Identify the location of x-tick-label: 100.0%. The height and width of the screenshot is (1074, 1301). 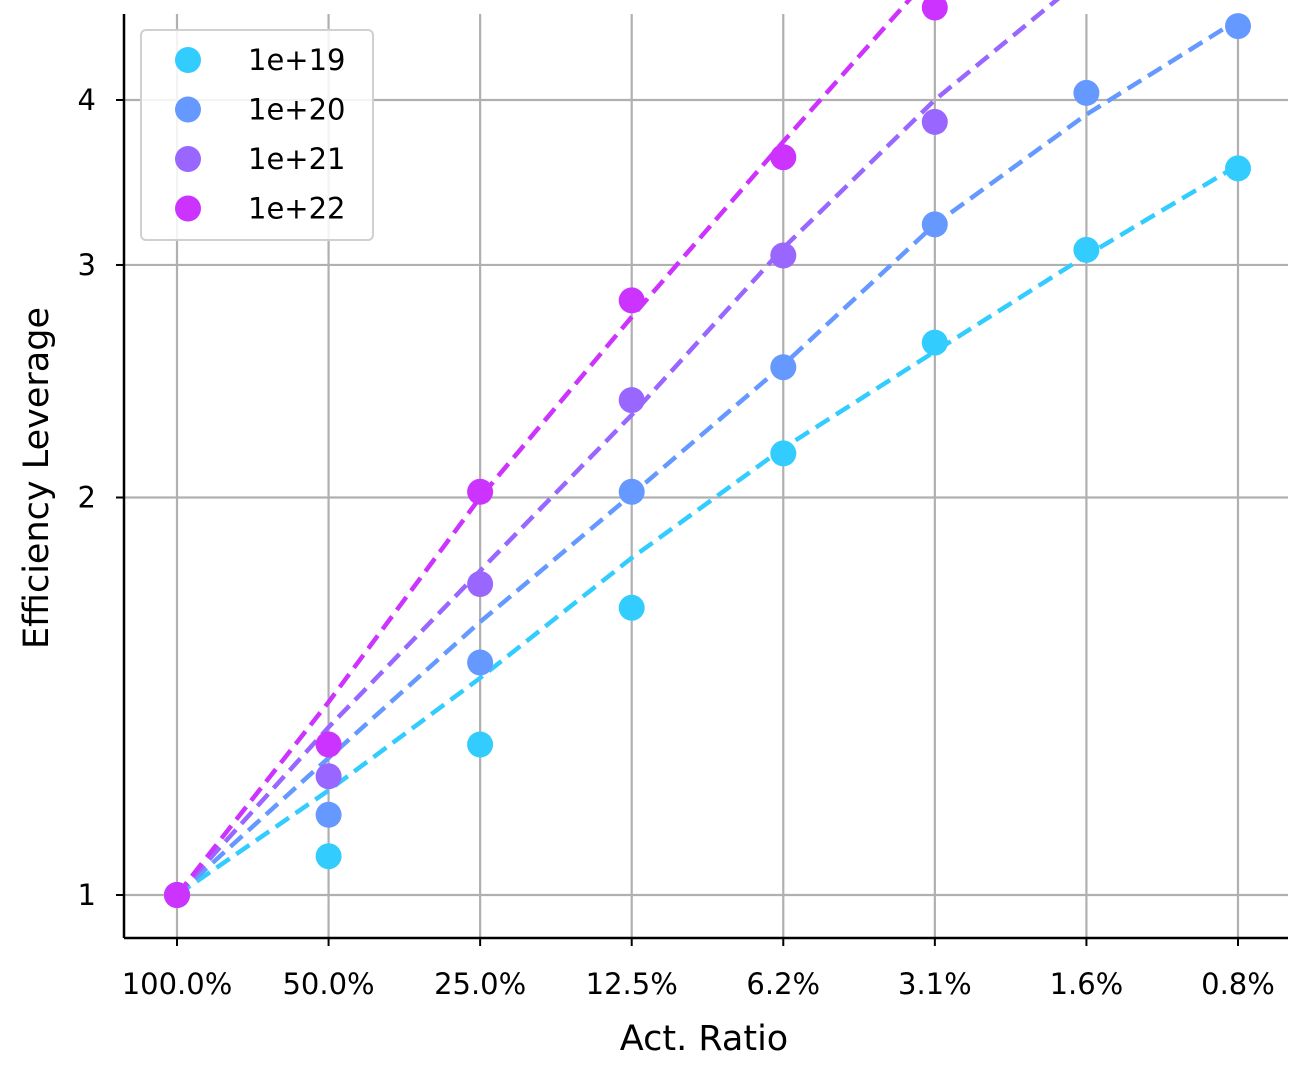
(177, 984).